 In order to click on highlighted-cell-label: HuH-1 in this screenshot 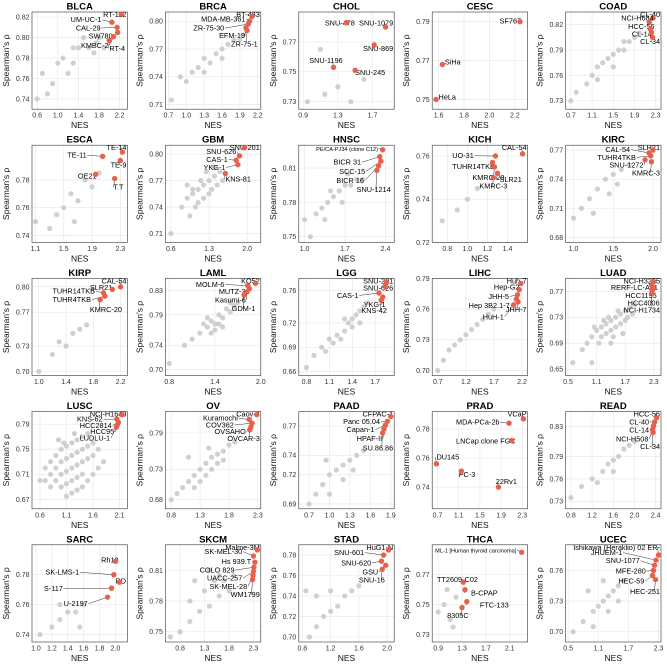, I will do `click(493, 316)`.